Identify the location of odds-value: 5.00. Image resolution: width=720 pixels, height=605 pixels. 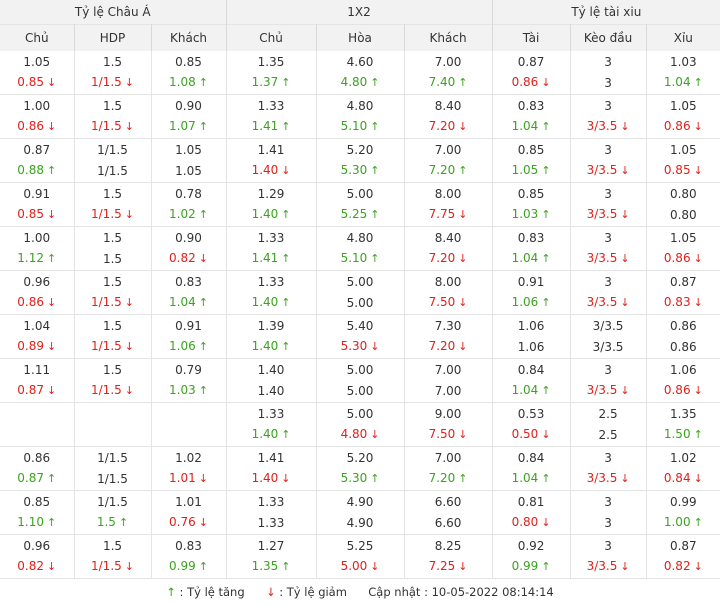
(360, 390).